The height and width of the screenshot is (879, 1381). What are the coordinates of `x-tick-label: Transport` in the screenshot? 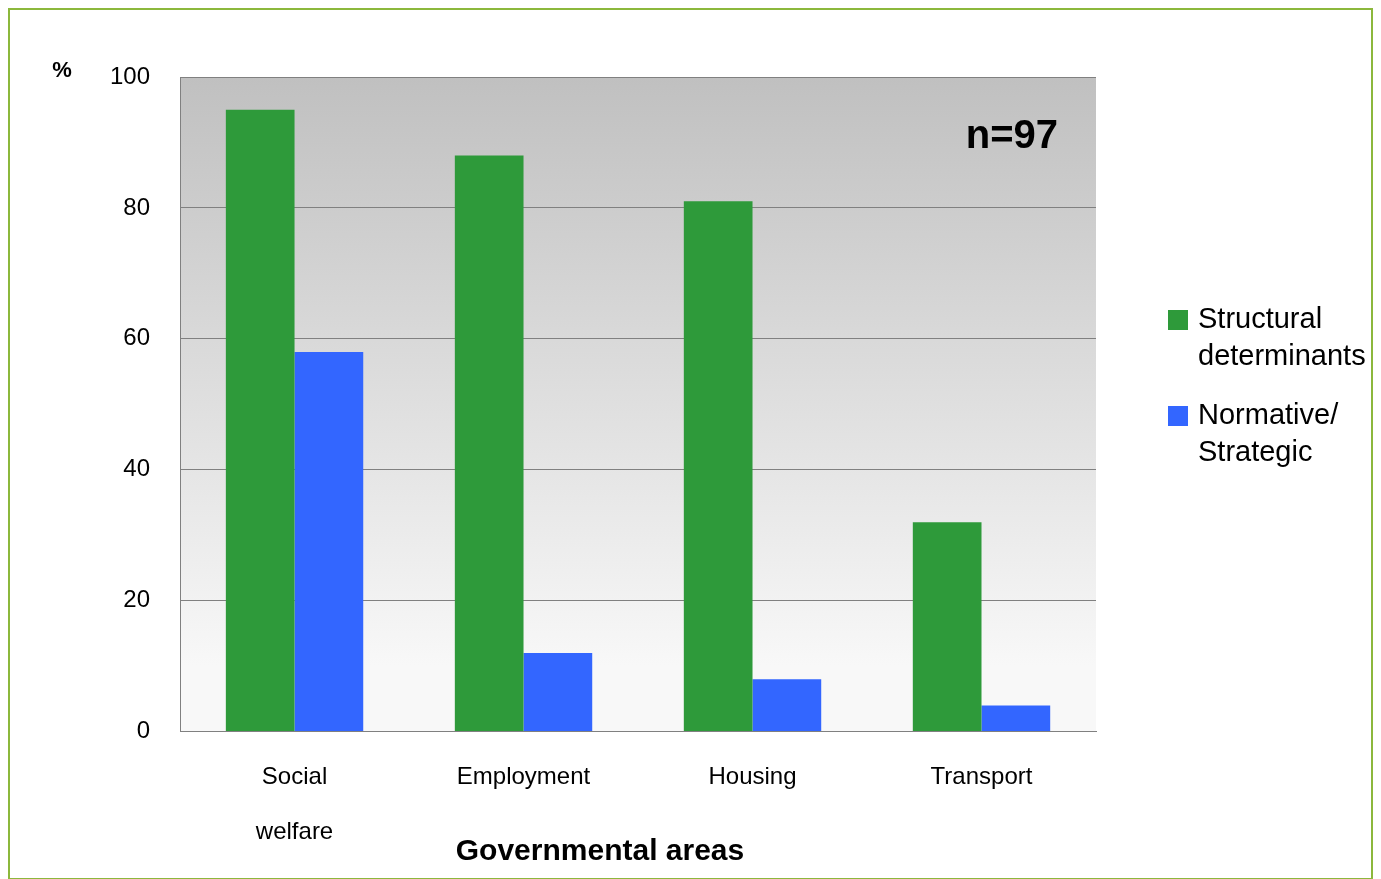 It's located at (981, 775).